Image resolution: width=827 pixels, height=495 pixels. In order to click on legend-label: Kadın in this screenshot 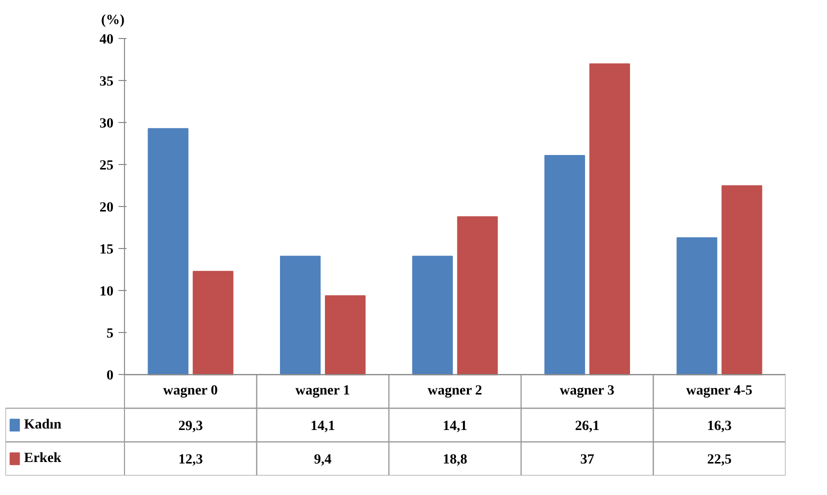, I will do `click(43, 425)`.